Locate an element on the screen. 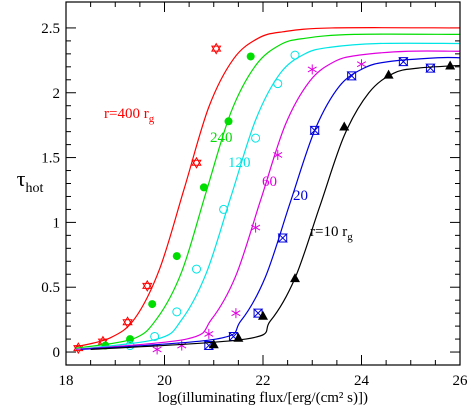  series-label-text: 120 is located at coordinates (239, 163).